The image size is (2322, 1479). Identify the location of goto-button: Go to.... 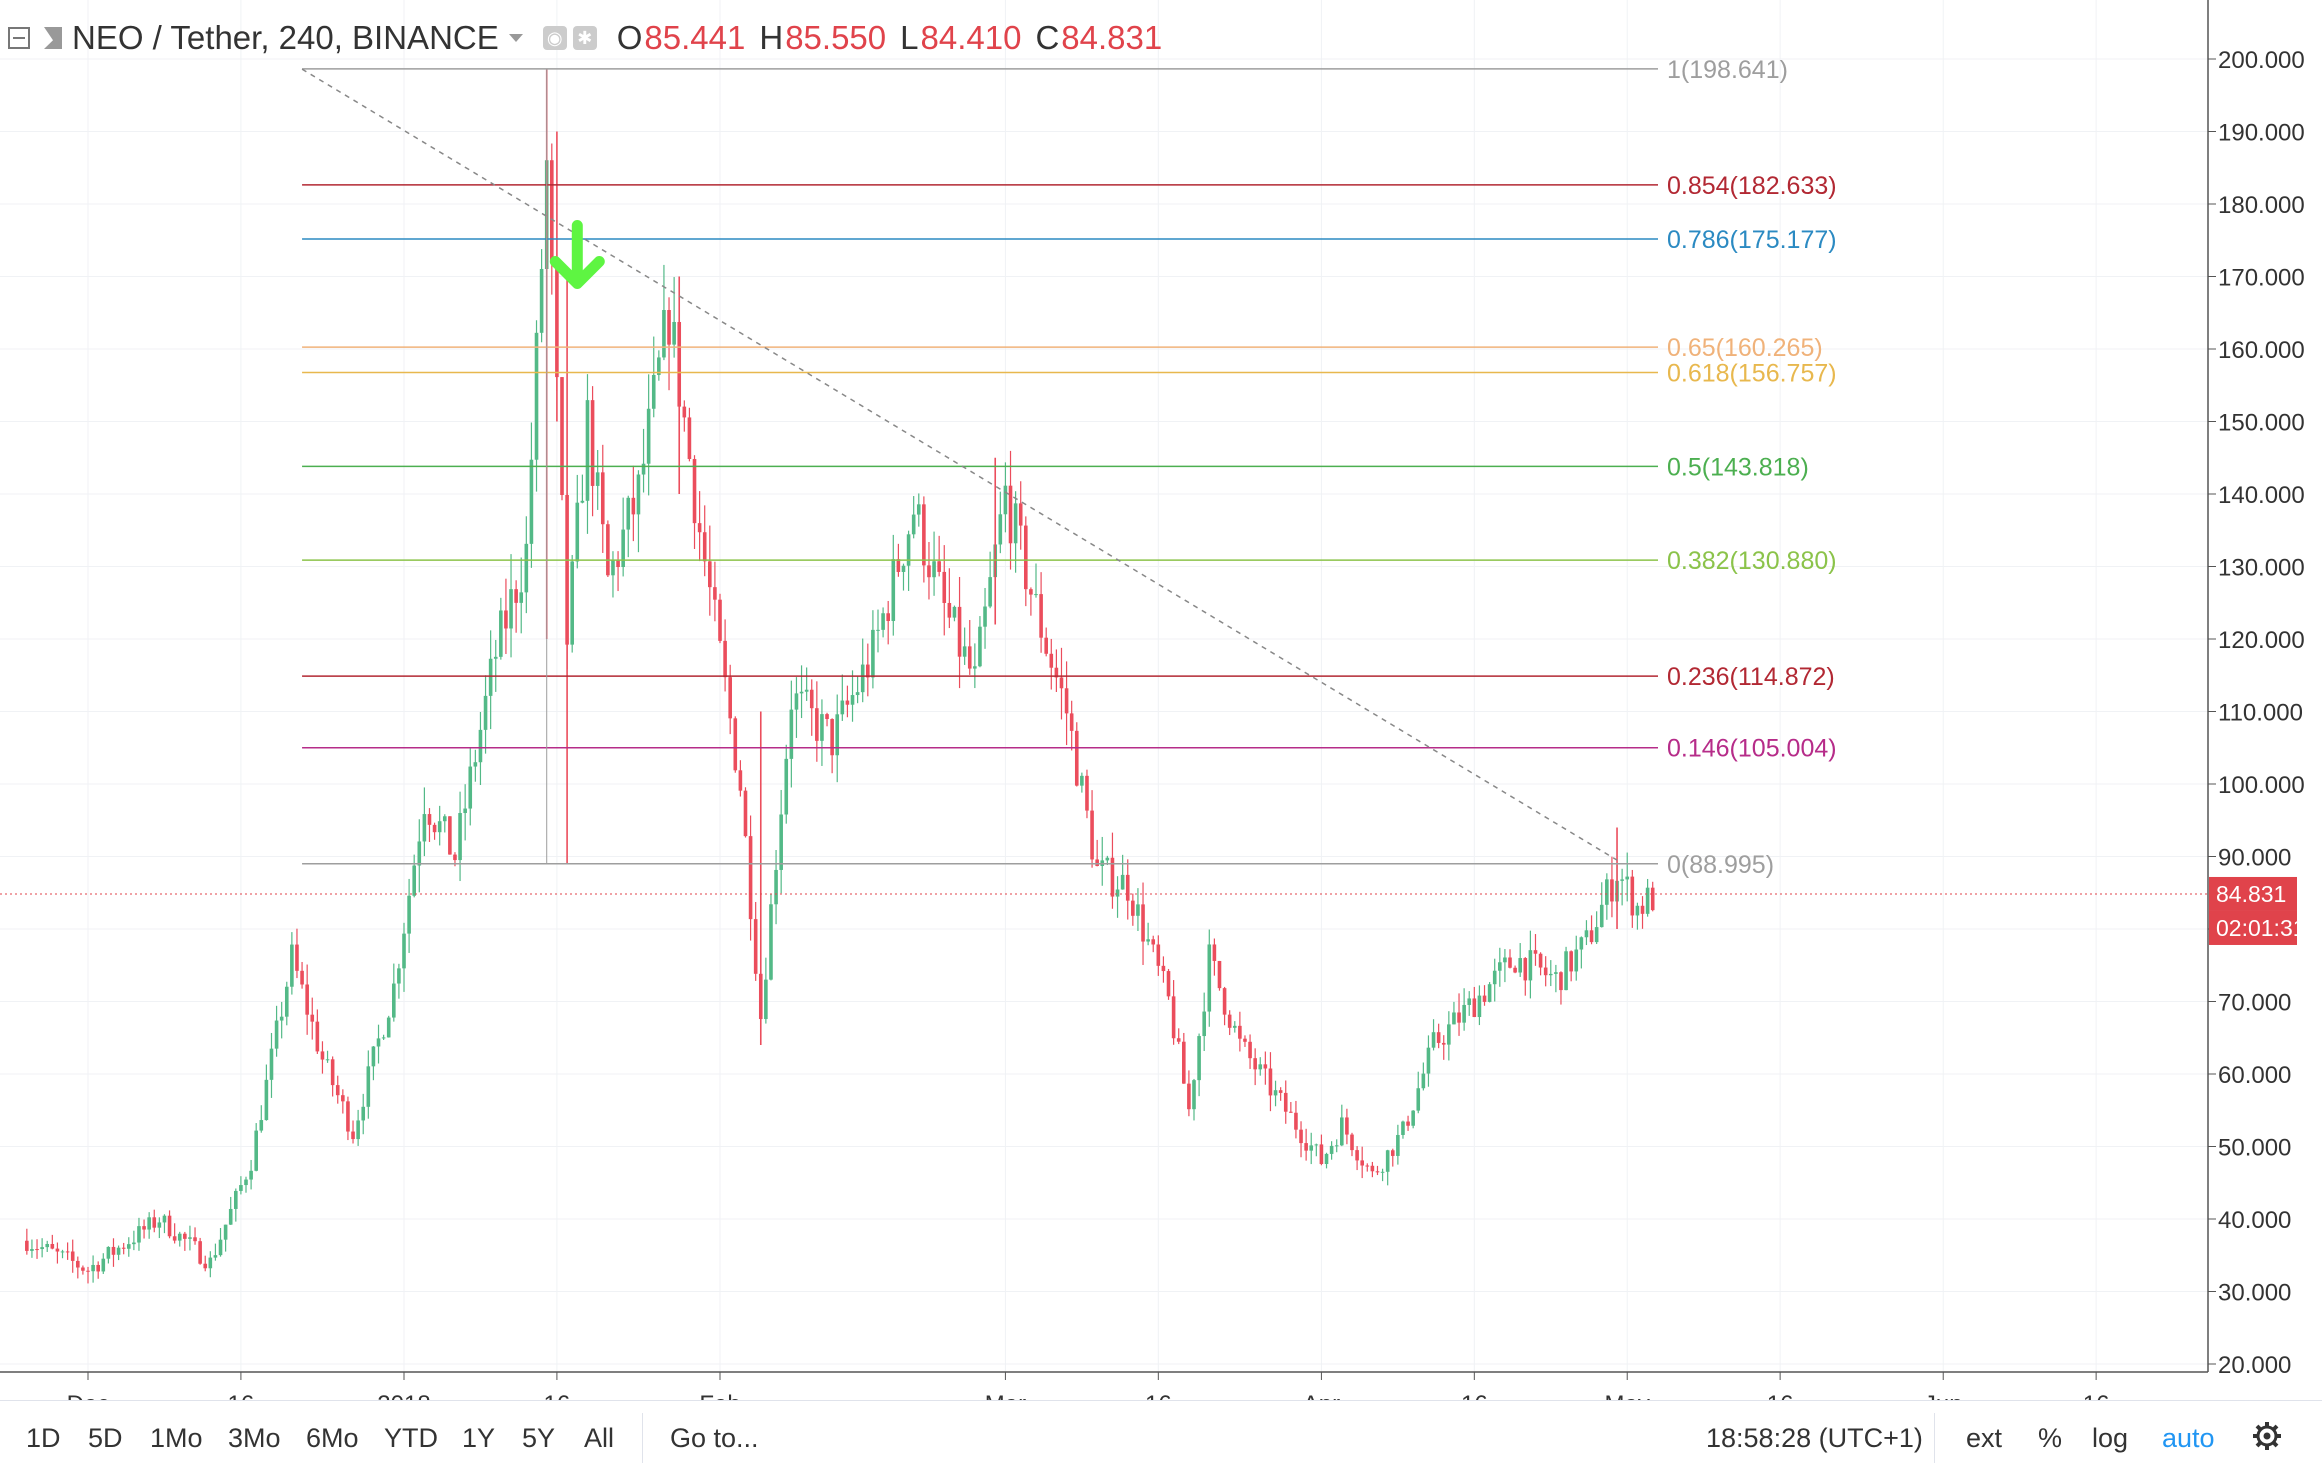
(714, 1438).